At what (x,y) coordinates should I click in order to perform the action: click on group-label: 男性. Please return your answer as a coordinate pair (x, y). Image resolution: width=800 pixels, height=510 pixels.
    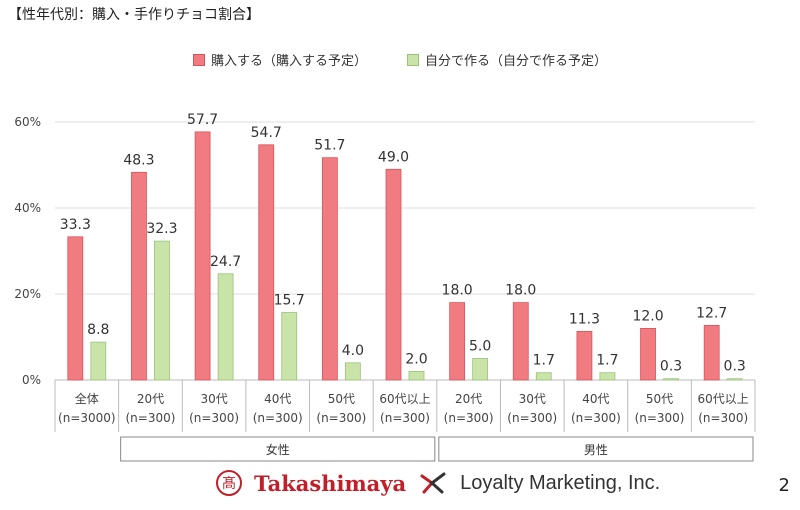
    Looking at the image, I should click on (596, 450).